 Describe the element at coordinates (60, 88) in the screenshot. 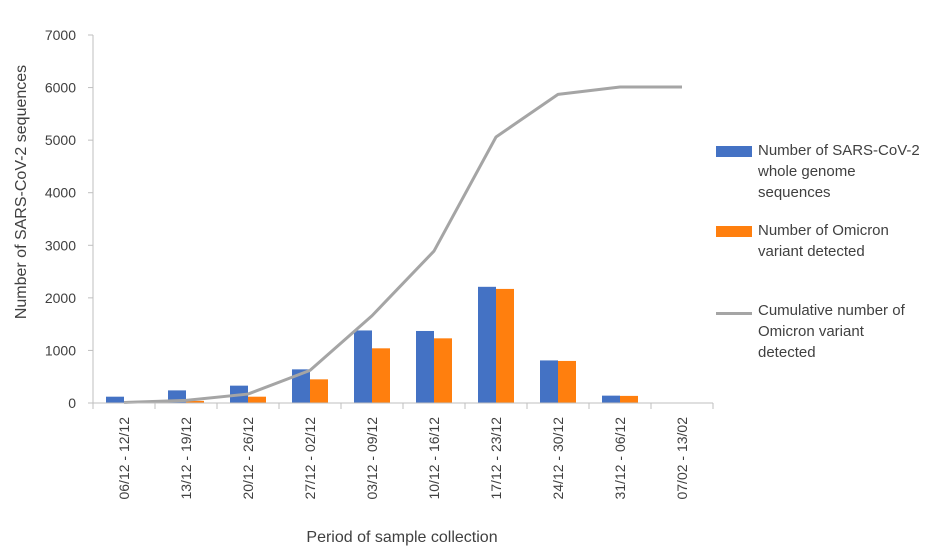

I see `y-tick-label: 6000` at that location.